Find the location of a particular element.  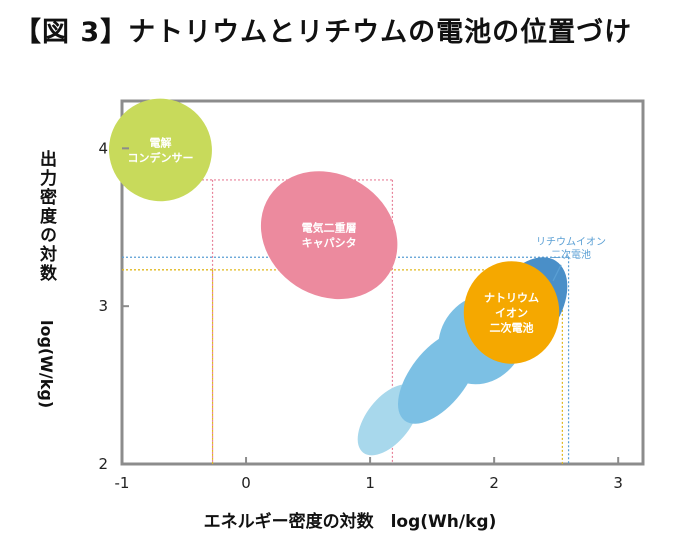

region-label-1: 電気二重層キャパシタ is located at coordinates (329, 235).